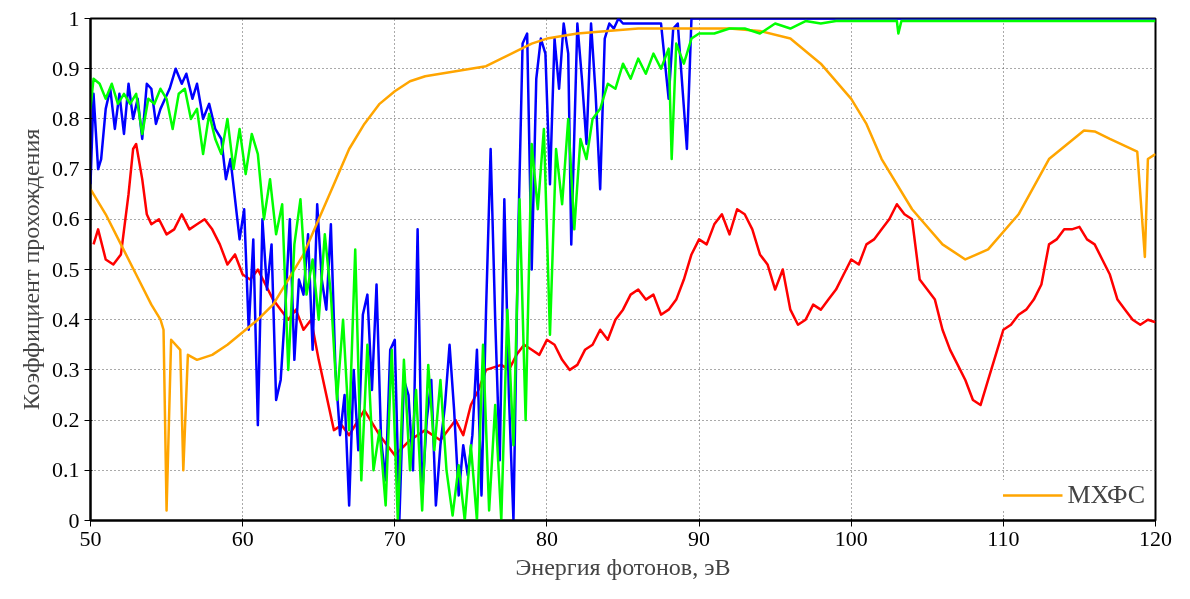 The height and width of the screenshot is (599, 1190). I want to click on y-tick-label: 1, so click(74, 18).